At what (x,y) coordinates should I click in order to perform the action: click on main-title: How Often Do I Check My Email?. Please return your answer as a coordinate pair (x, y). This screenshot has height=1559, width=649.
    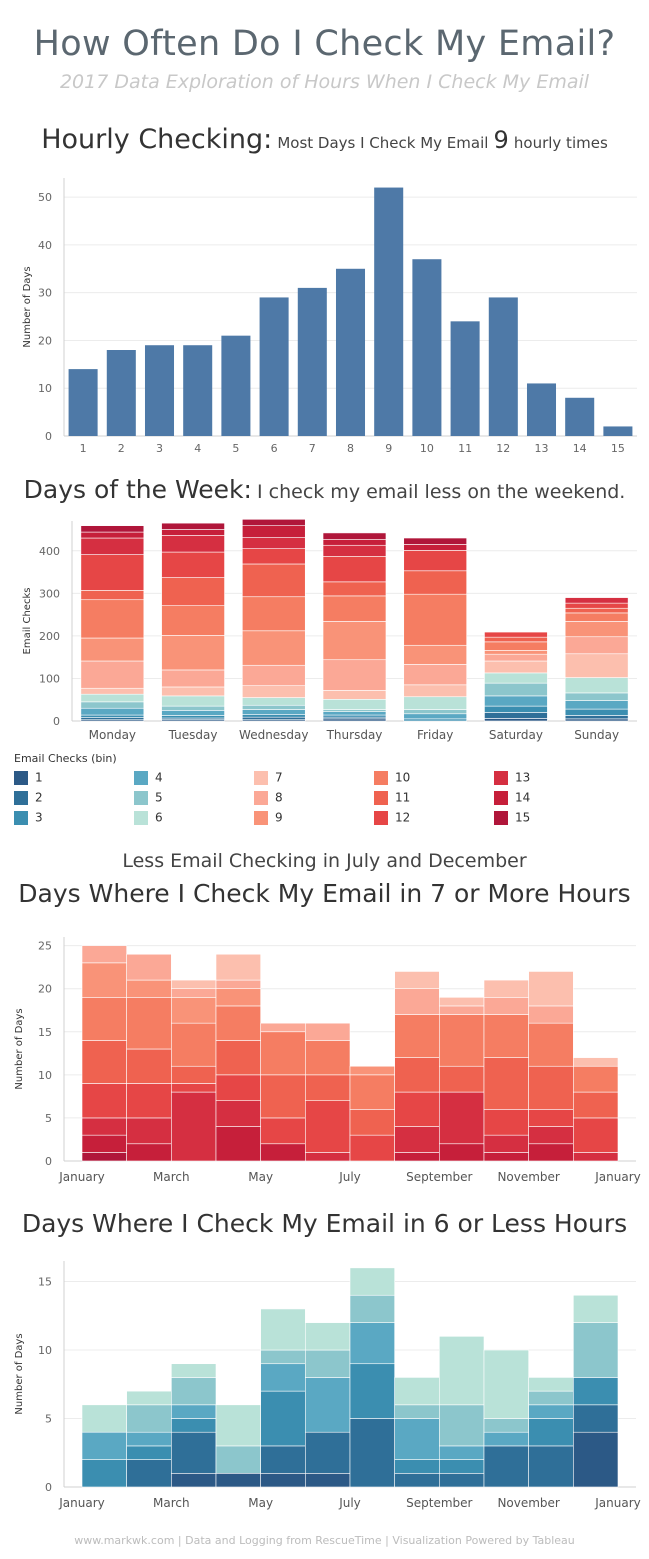
    Looking at the image, I should click on (324, 44).